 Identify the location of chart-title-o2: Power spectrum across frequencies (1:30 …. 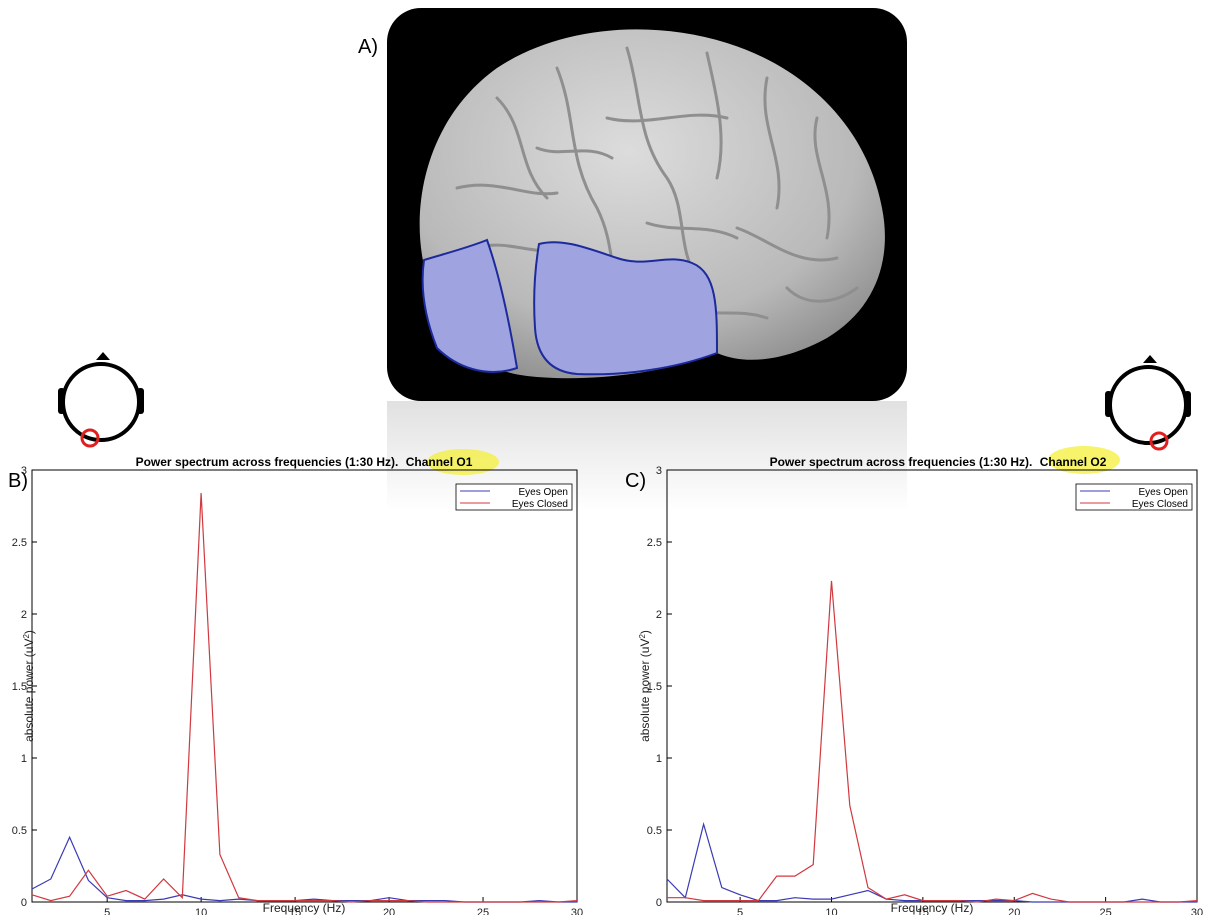
(901, 462).